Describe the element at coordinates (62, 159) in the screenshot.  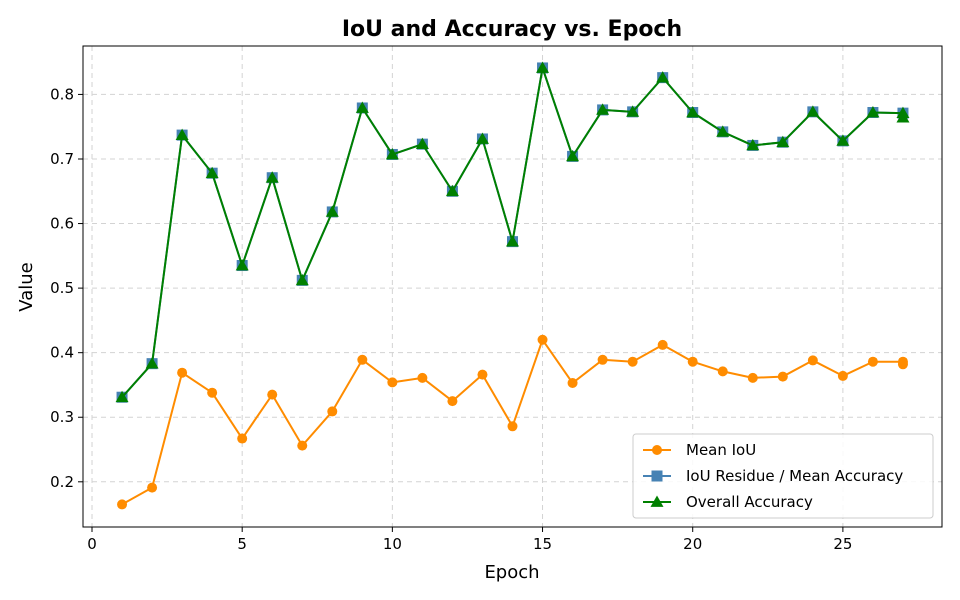
I see `y-tick-label: 0.7` at that location.